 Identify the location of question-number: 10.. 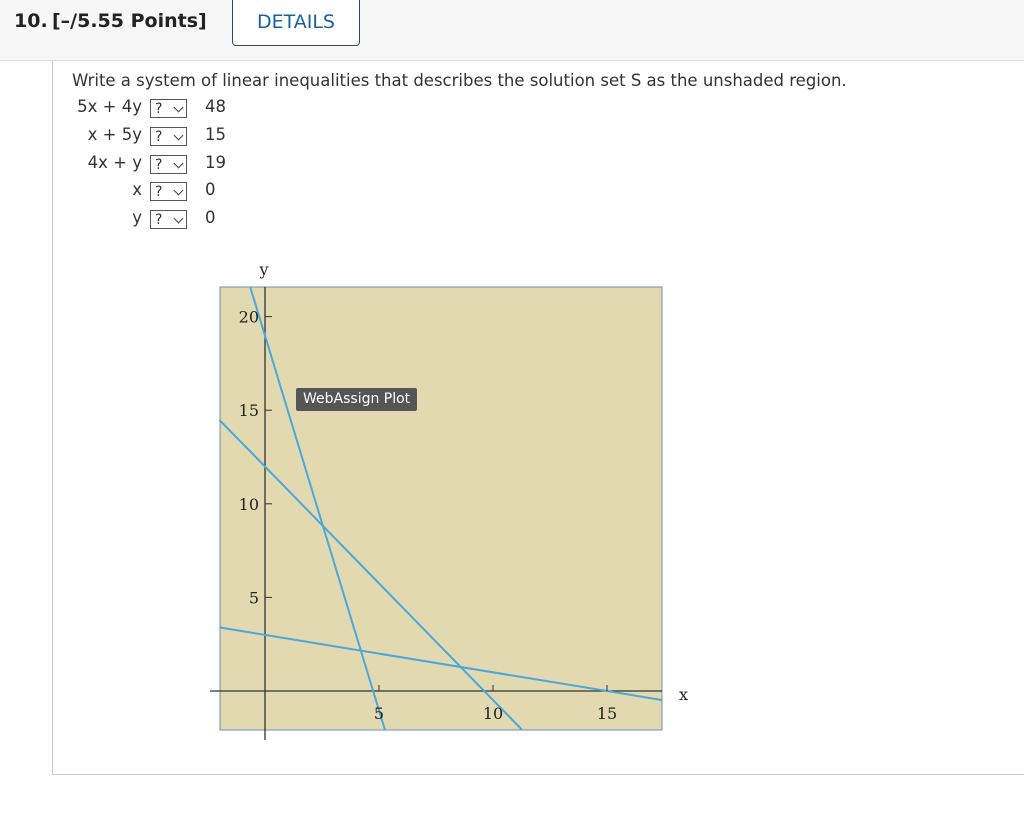
(31, 21).